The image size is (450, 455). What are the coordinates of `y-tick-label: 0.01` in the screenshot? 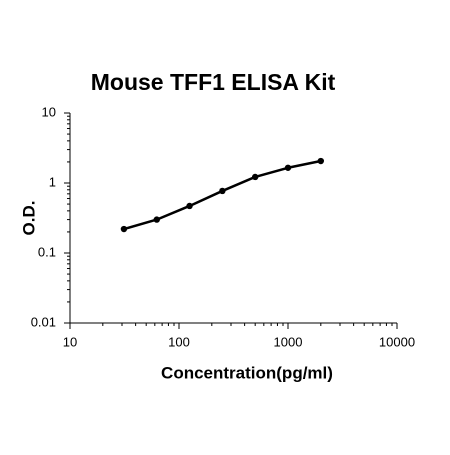 It's located at (43, 321).